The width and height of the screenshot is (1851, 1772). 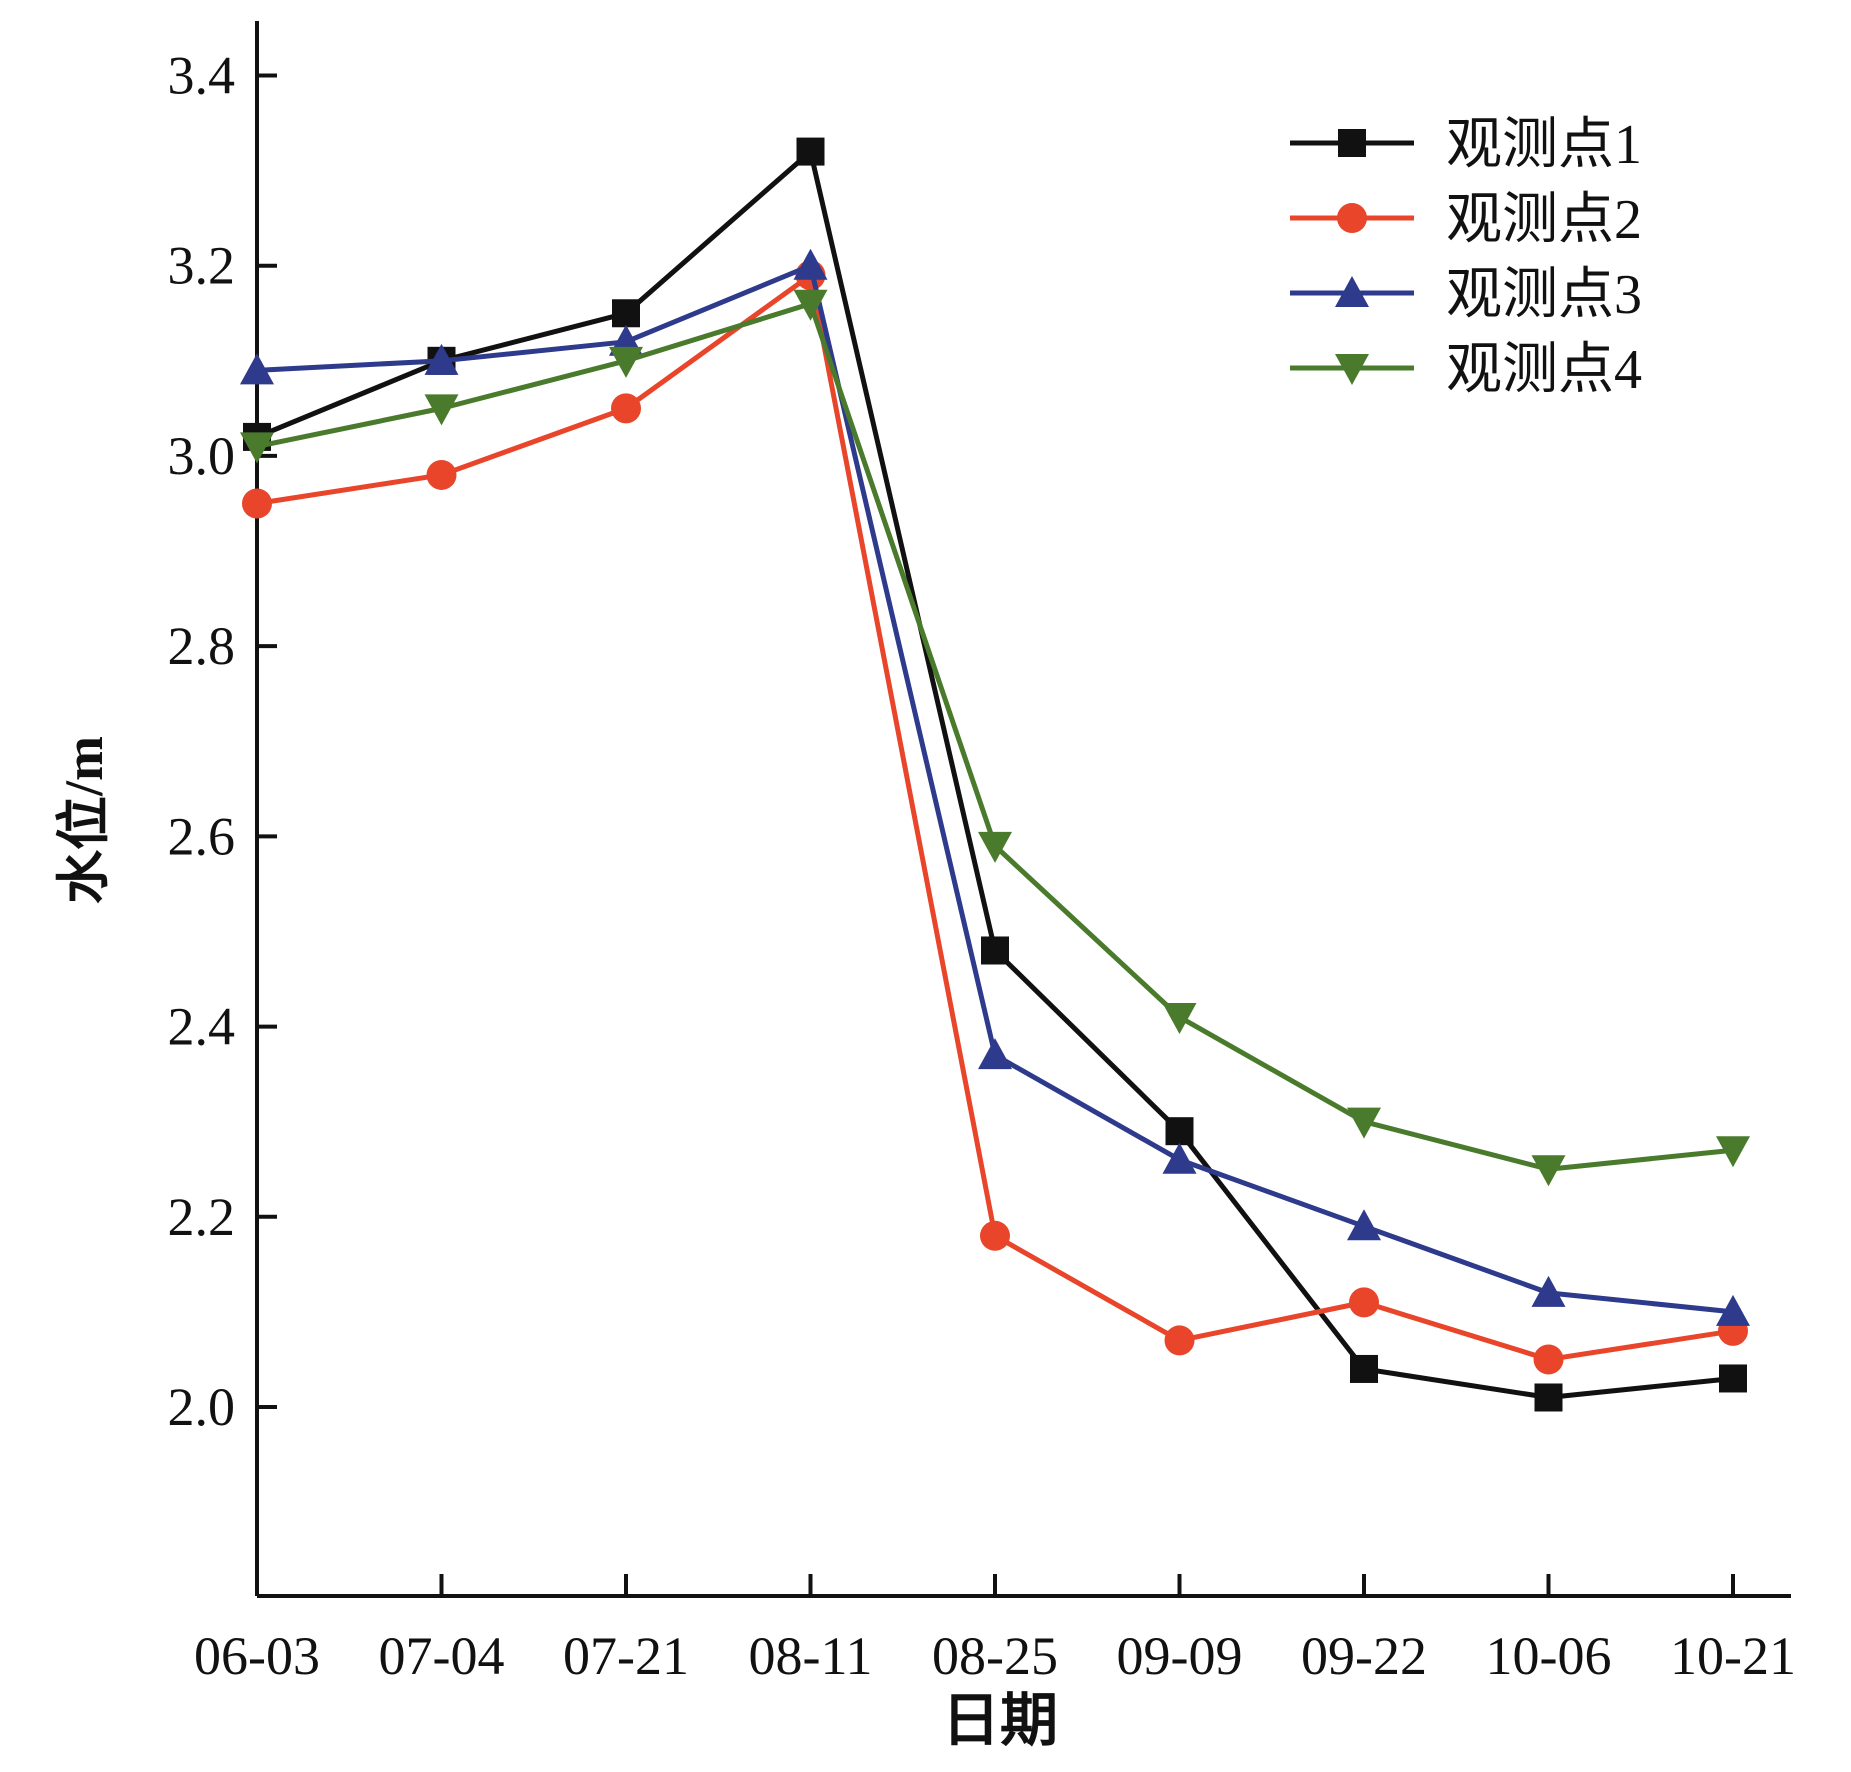 I want to click on legend-item: 观测点2, so click(x=1466, y=220).